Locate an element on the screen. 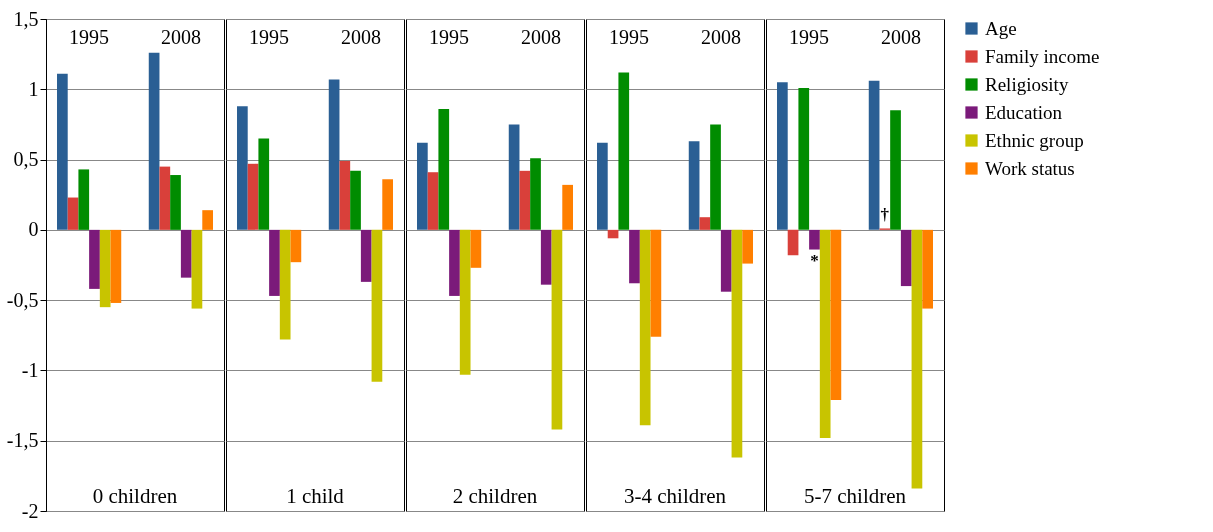  y-tick-label: -0,5 is located at coordinates (22, 299).